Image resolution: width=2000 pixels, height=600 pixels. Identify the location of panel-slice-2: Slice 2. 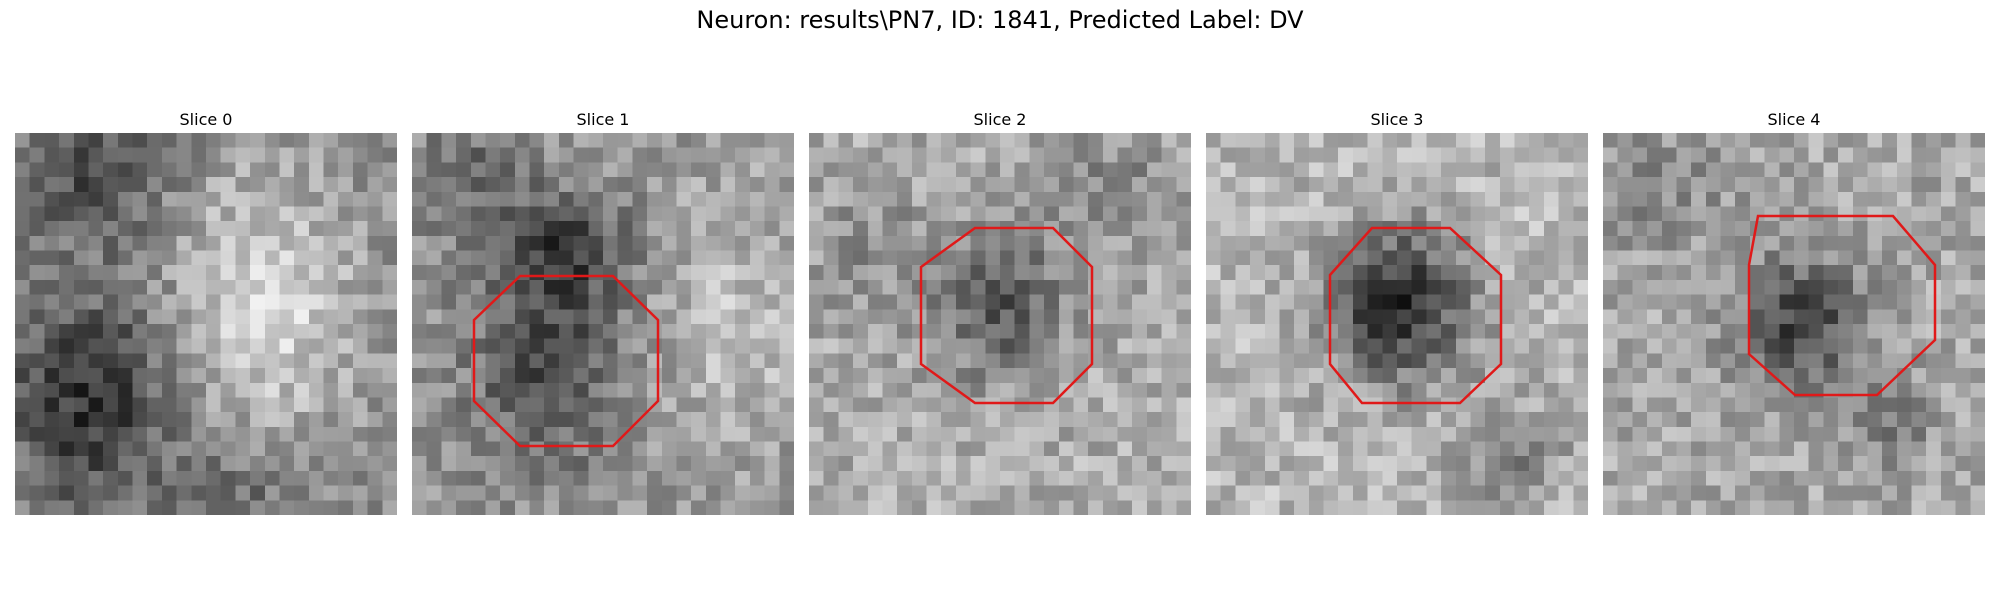
(1000, 315).